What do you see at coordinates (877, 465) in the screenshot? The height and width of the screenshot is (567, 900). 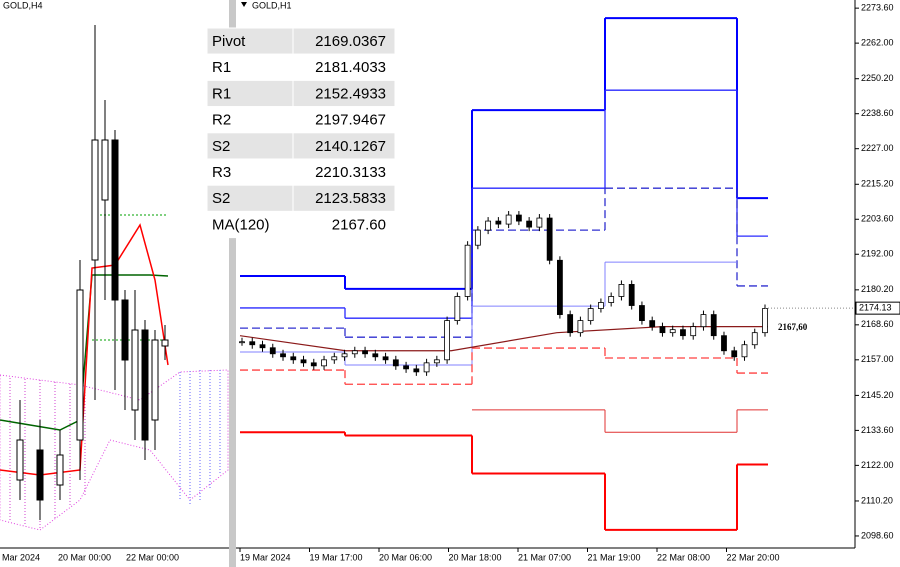 I see `y-tick-label: 2122.00` at bounding box center [877, 465].